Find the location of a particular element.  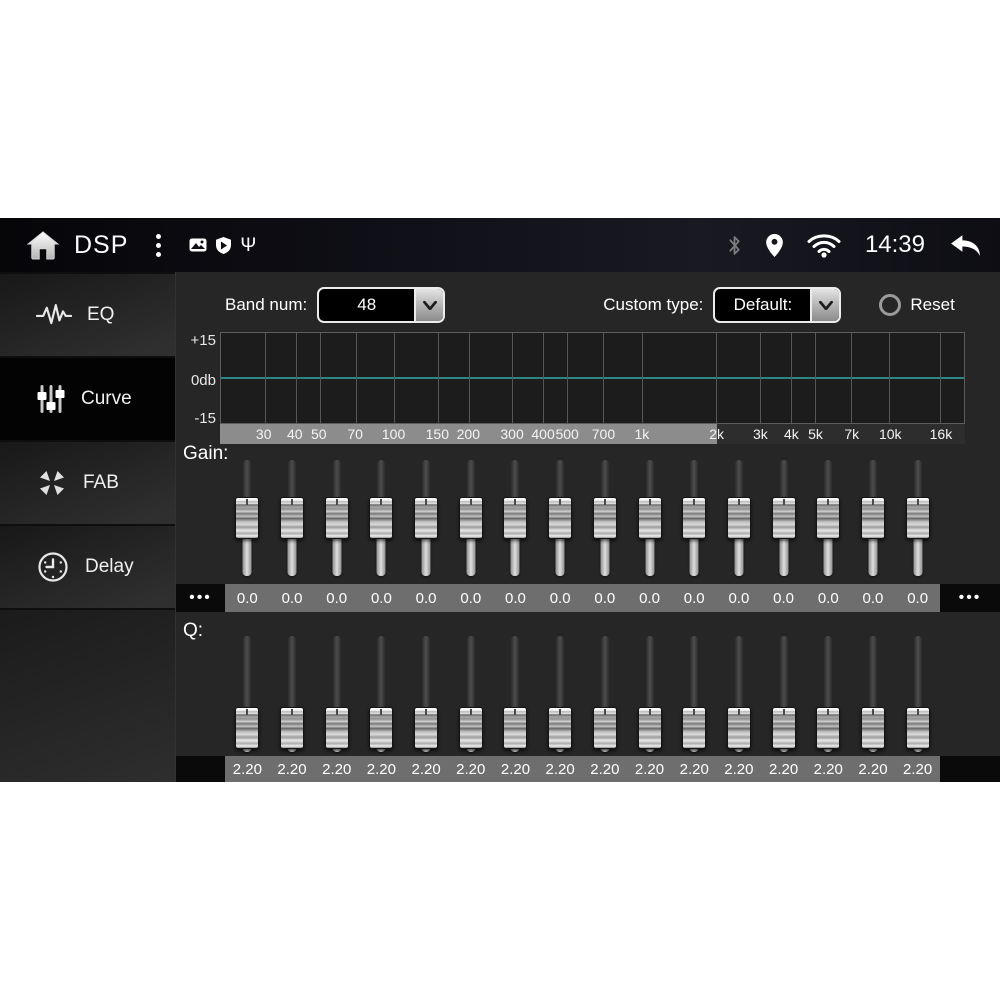

sidebar-item-eq: EQ is located at coordinates (87, 315).